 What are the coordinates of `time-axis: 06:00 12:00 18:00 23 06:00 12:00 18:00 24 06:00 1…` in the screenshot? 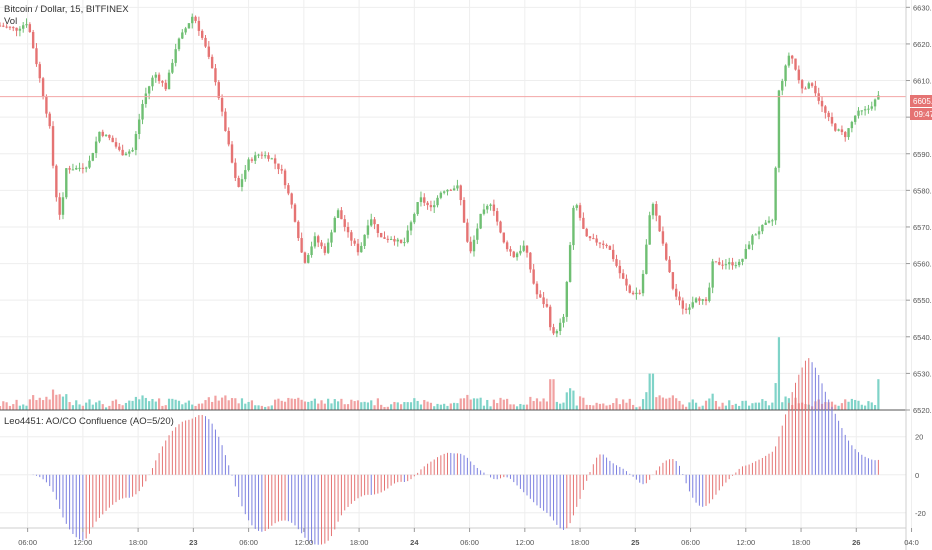 It's located at (468, 537).